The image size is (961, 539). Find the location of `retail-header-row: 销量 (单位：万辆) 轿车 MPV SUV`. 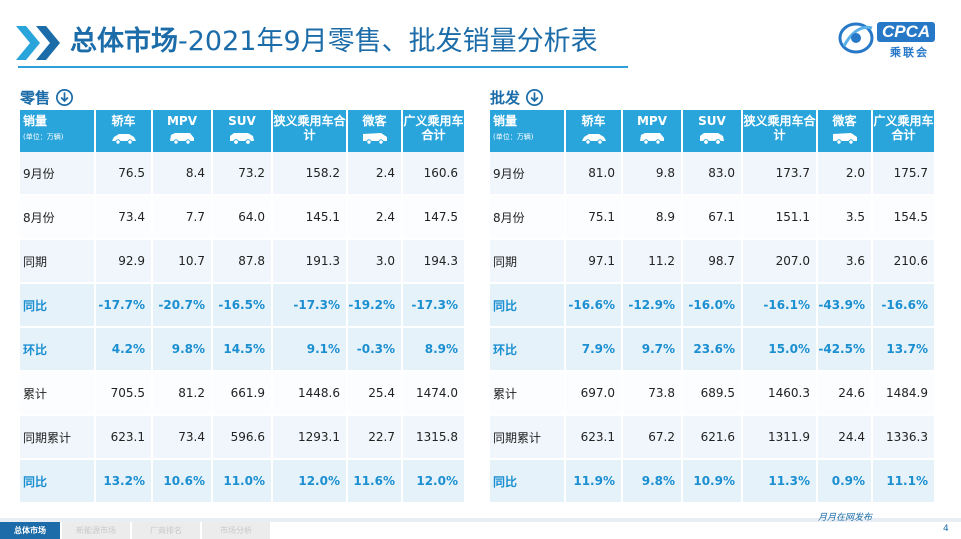

retail-header-row: 销量 (单位：万辆) 轿车 MPV SUV is located at coordinates (242, 131).